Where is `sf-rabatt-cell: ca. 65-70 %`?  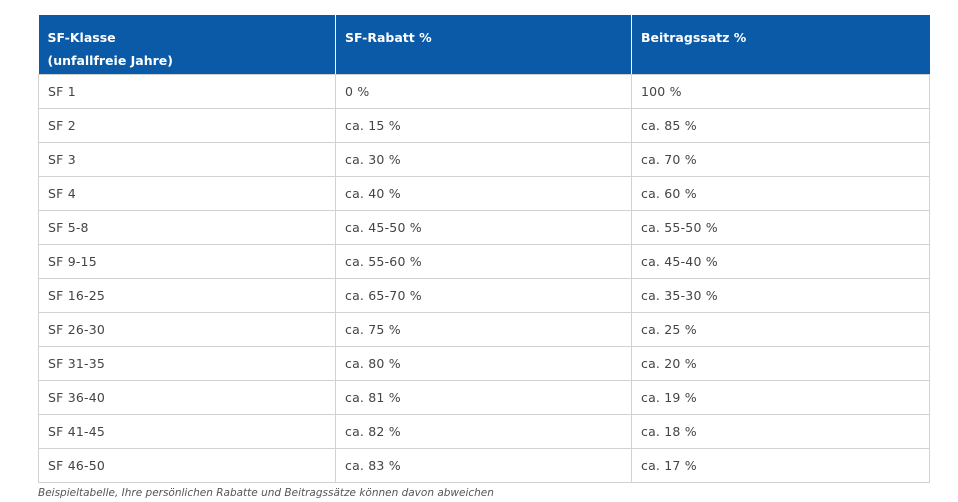 sf-rabatt-cell: ca. 65-70 % is located at coordinates (483, 295).